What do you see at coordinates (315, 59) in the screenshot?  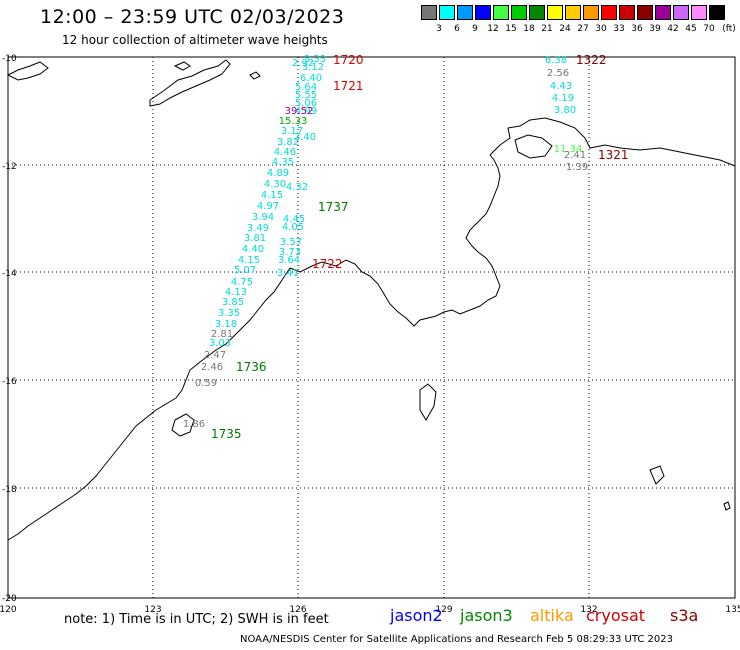 I see `wave-height-value: 3.33` at bounding box center [315, 59].